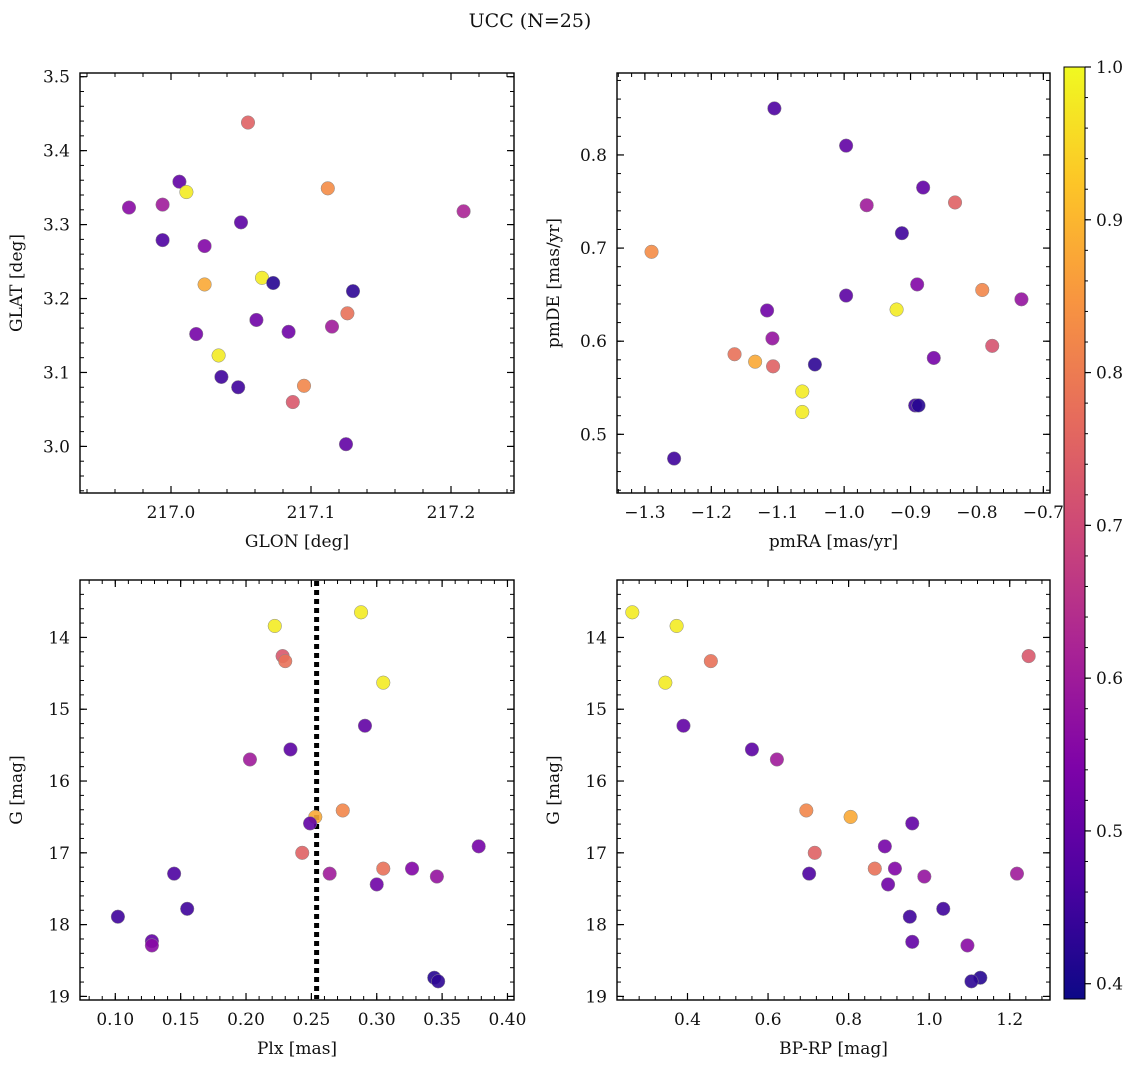 Image resolution: width=1136 pixels, height=1067 pixels. I want to click on x-tick-label: −0.8, so click(976, 513).